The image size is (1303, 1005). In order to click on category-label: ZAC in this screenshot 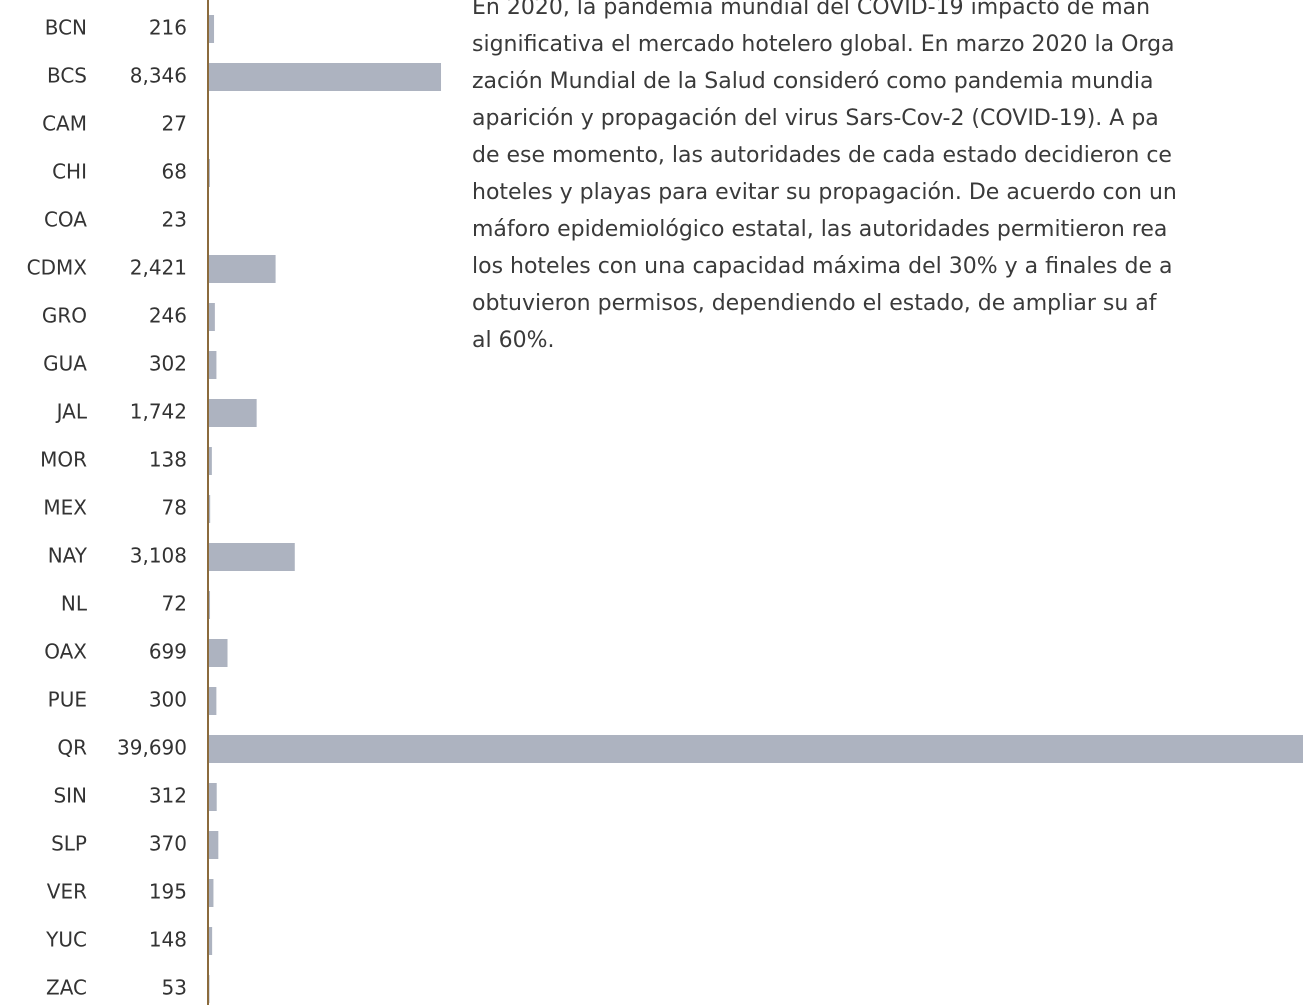, I will do `click(66, 988)`.